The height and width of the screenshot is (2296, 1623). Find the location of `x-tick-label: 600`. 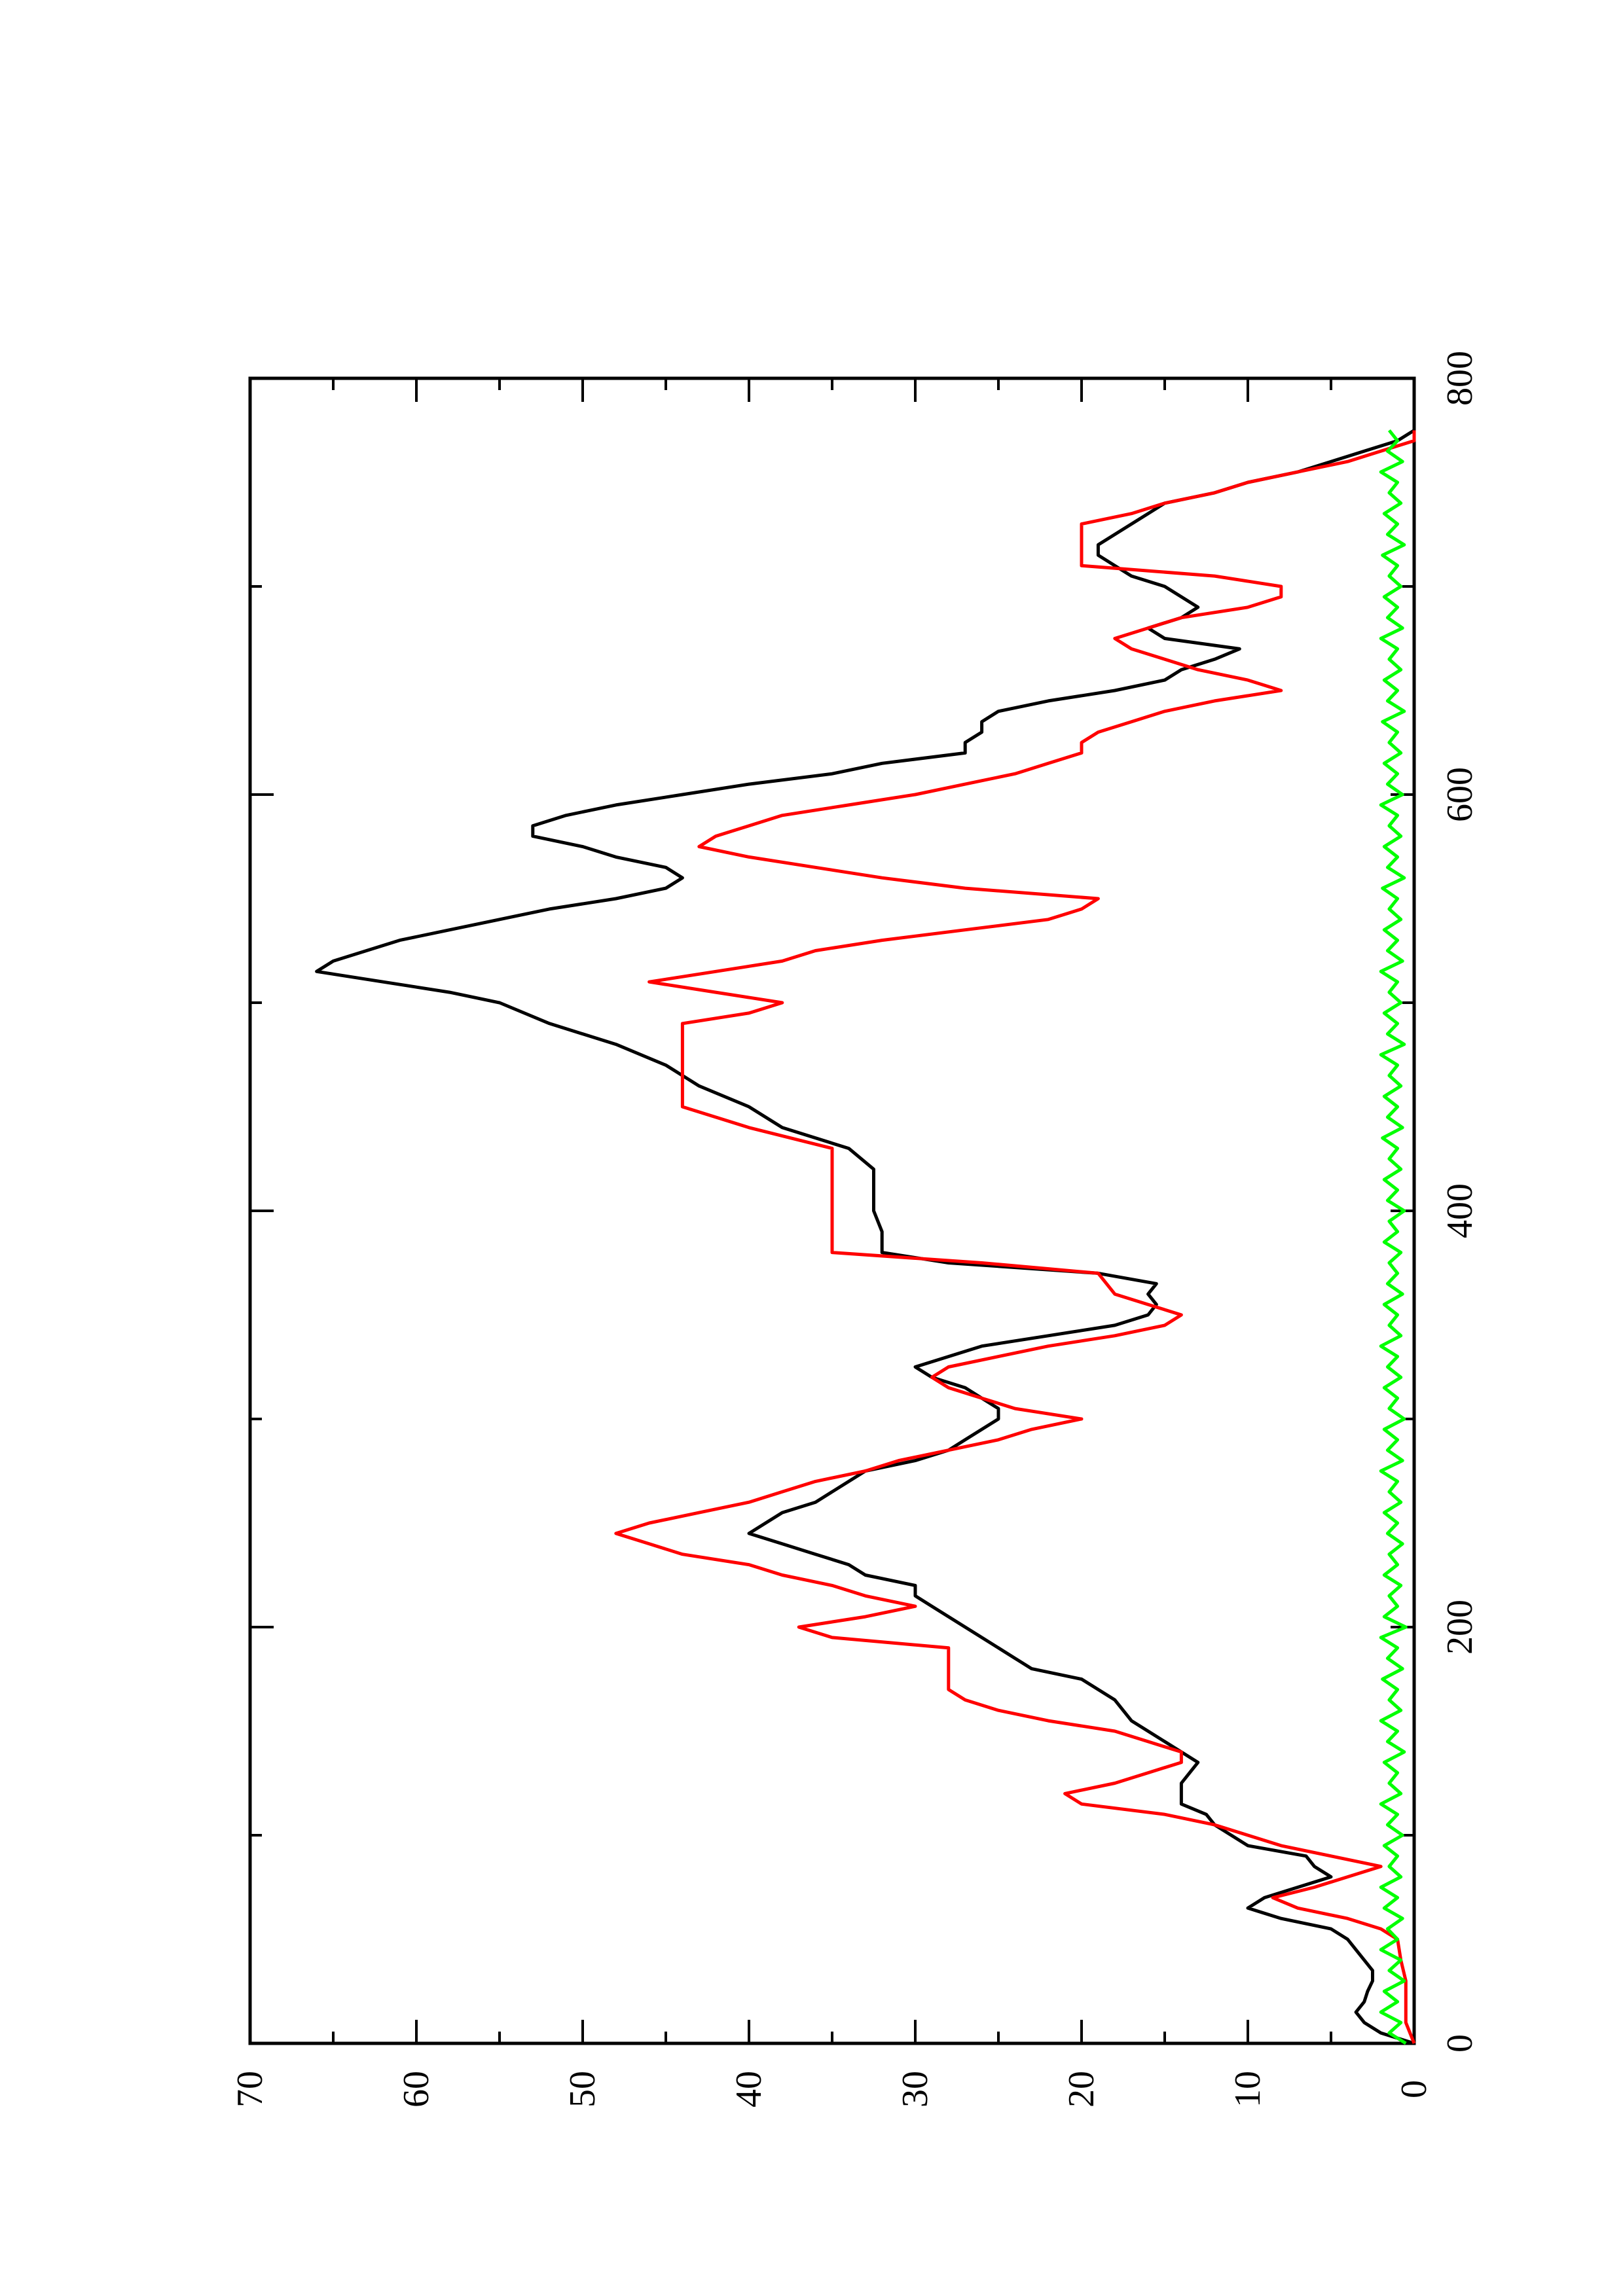

x-tick-label: 600 is located at coordinates (1460, 795).